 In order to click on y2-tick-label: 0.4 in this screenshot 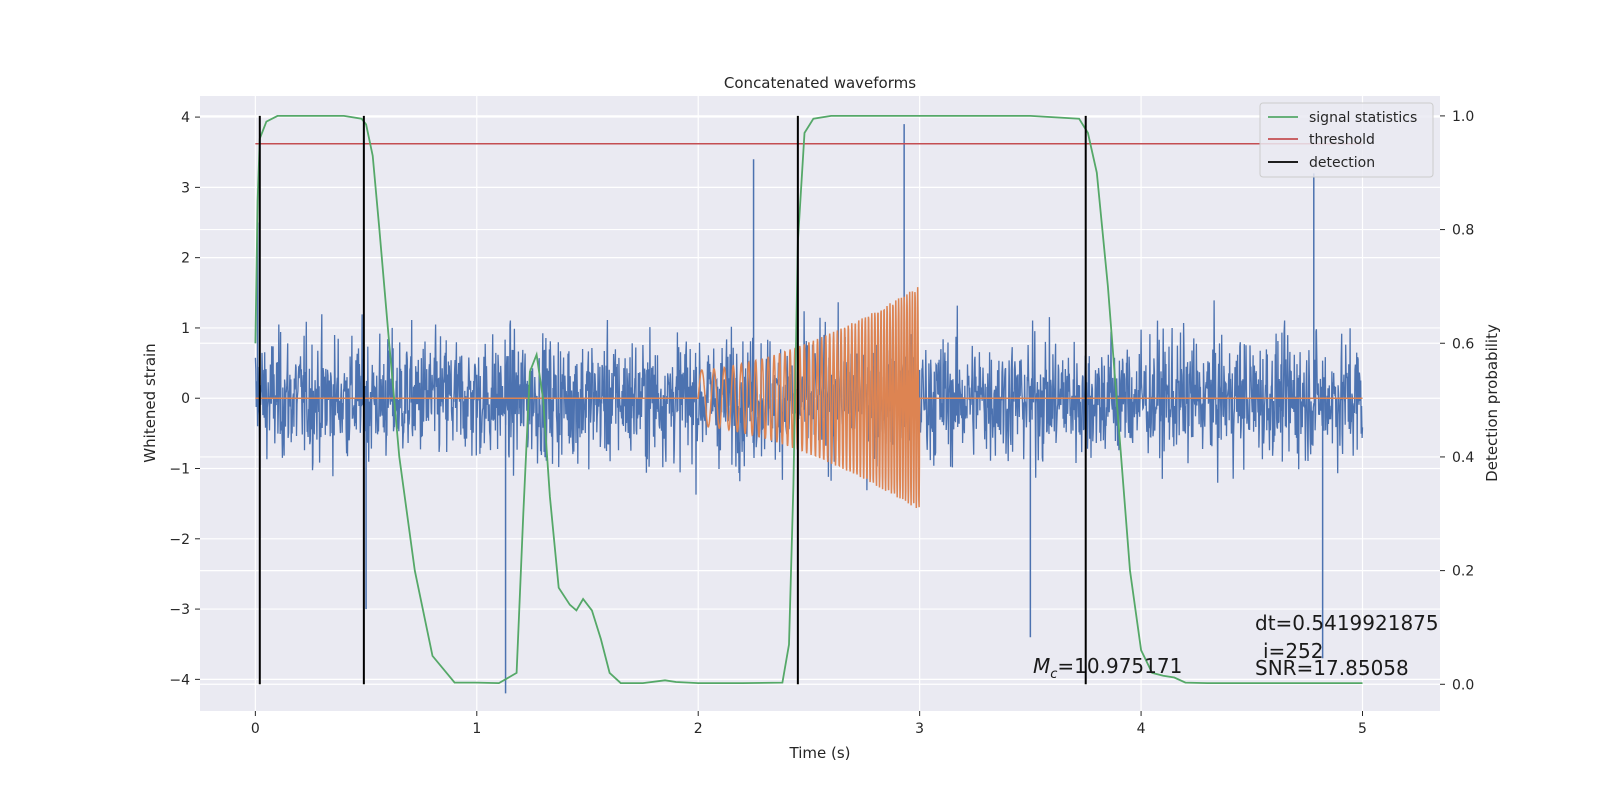, I will do `click(1463, 458)`.